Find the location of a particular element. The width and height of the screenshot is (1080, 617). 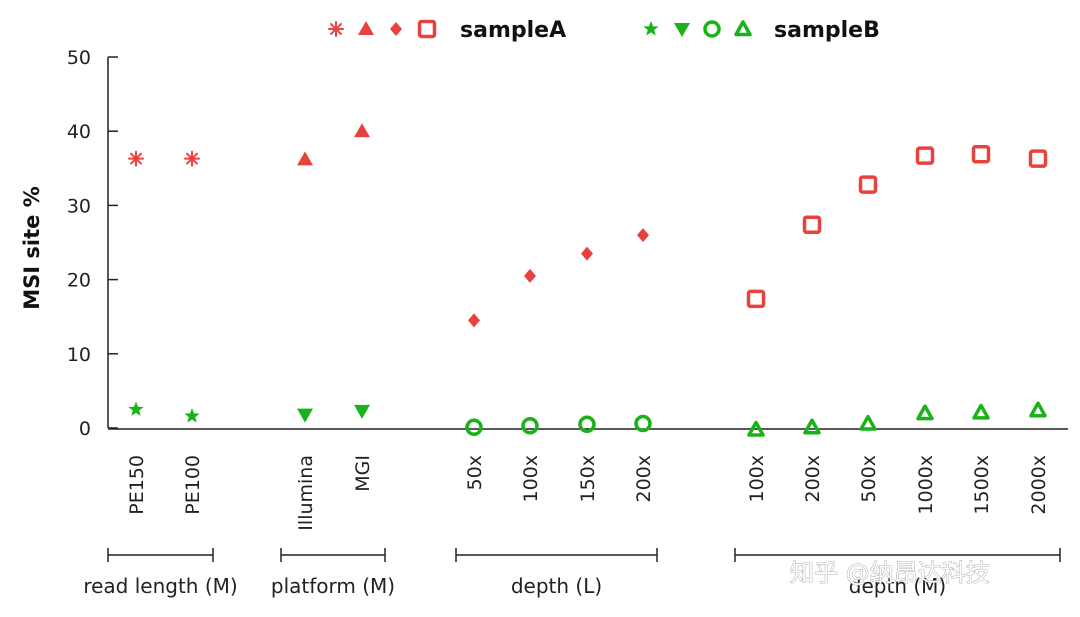

point-sampleB-depth-M--1000x is located at coordinates (925, 412).